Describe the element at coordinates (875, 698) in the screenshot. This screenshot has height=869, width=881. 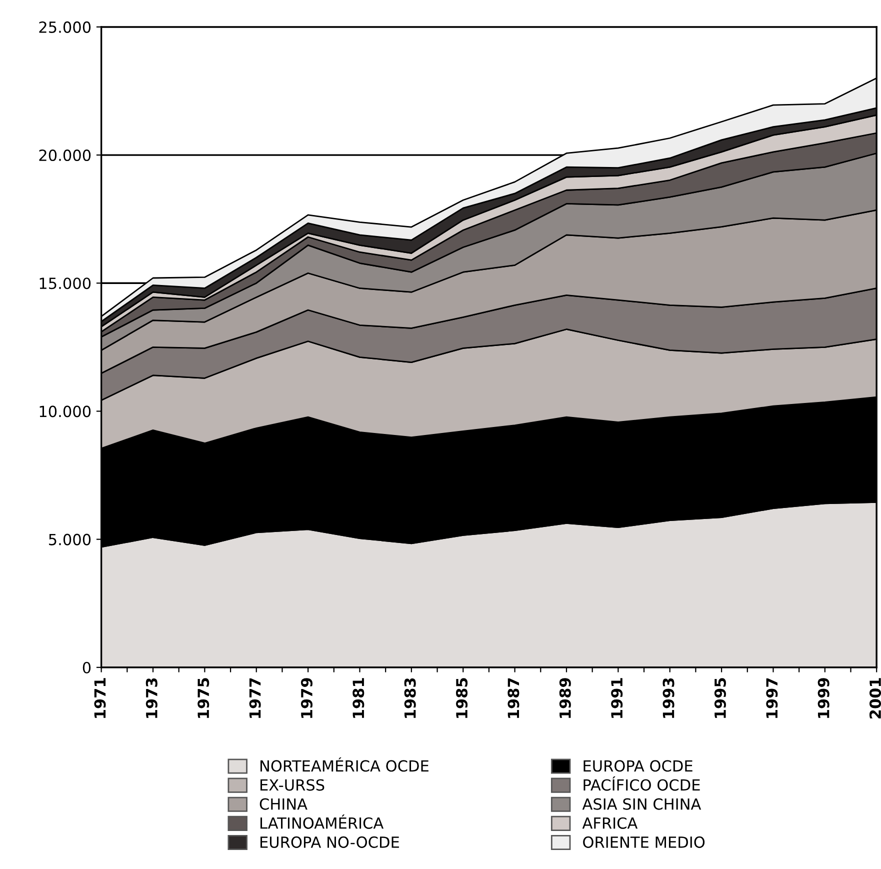
I see `x-tick-label: 2001` at that location.